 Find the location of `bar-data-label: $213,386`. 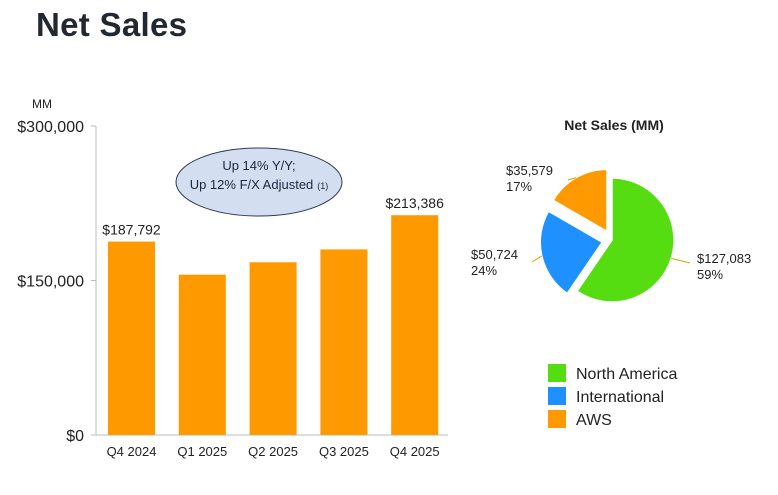

bar-data-label: $213,386 is located at coordinates (414, 203).